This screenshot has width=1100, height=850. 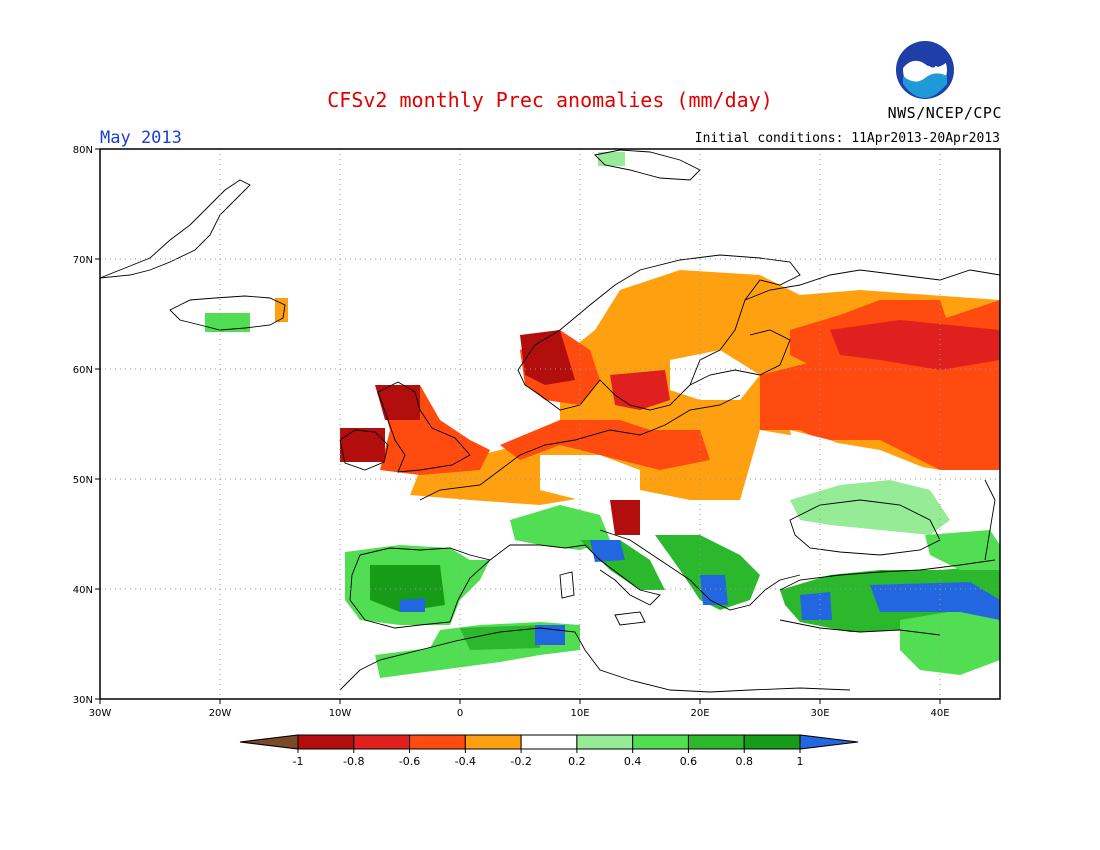 I want to click on coast-turkey, so click(x=887, y=597).